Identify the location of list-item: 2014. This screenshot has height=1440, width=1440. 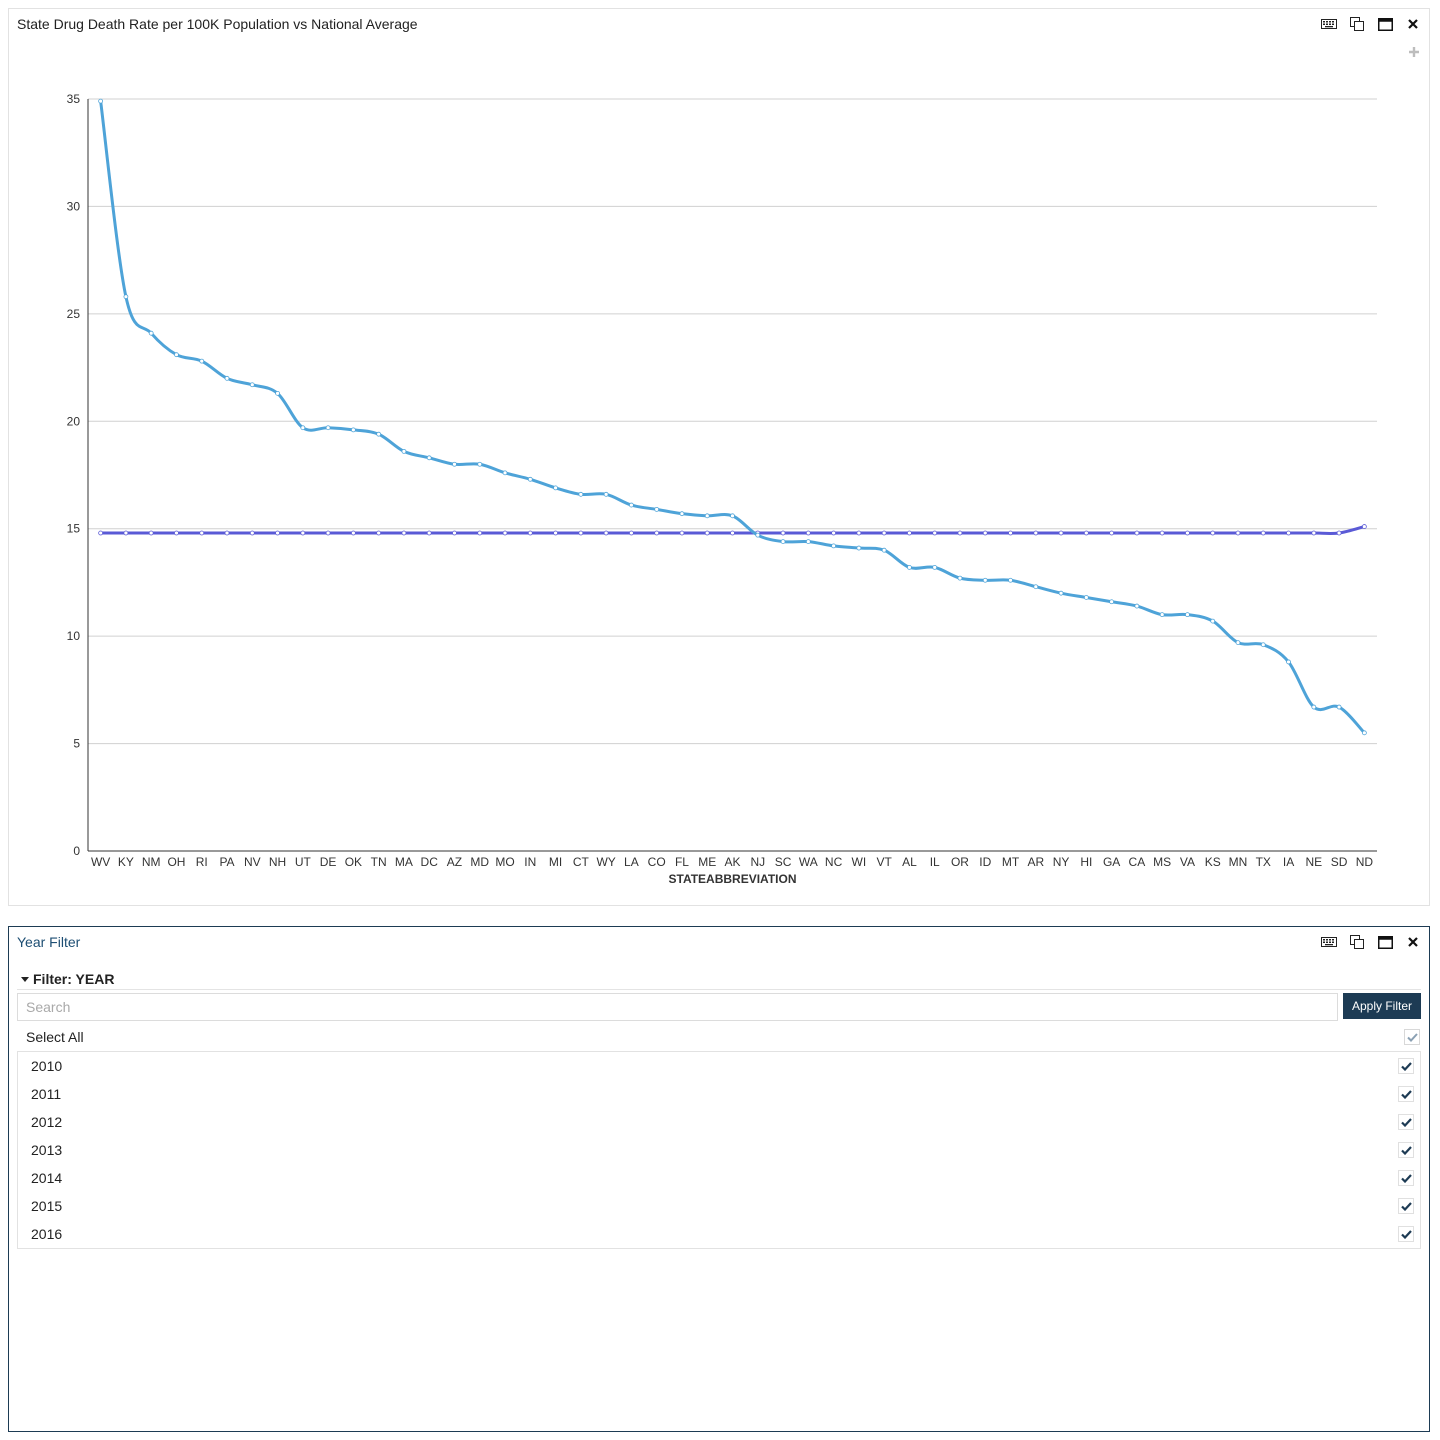
(719, 1178).